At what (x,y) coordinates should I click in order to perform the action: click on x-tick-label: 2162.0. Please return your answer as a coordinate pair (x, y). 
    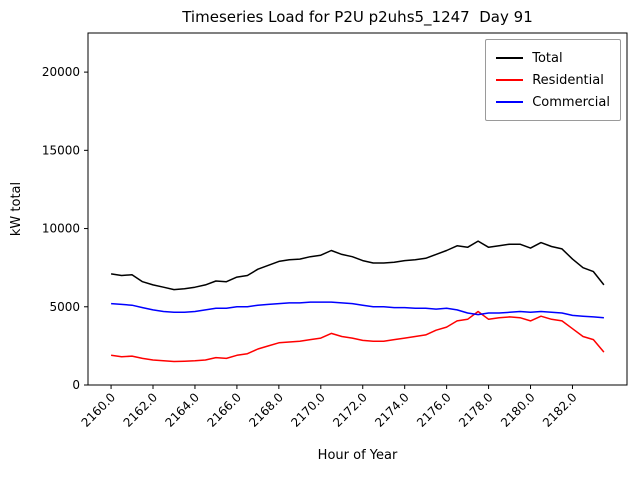
    Looking at the image, I should click on (141, 410).